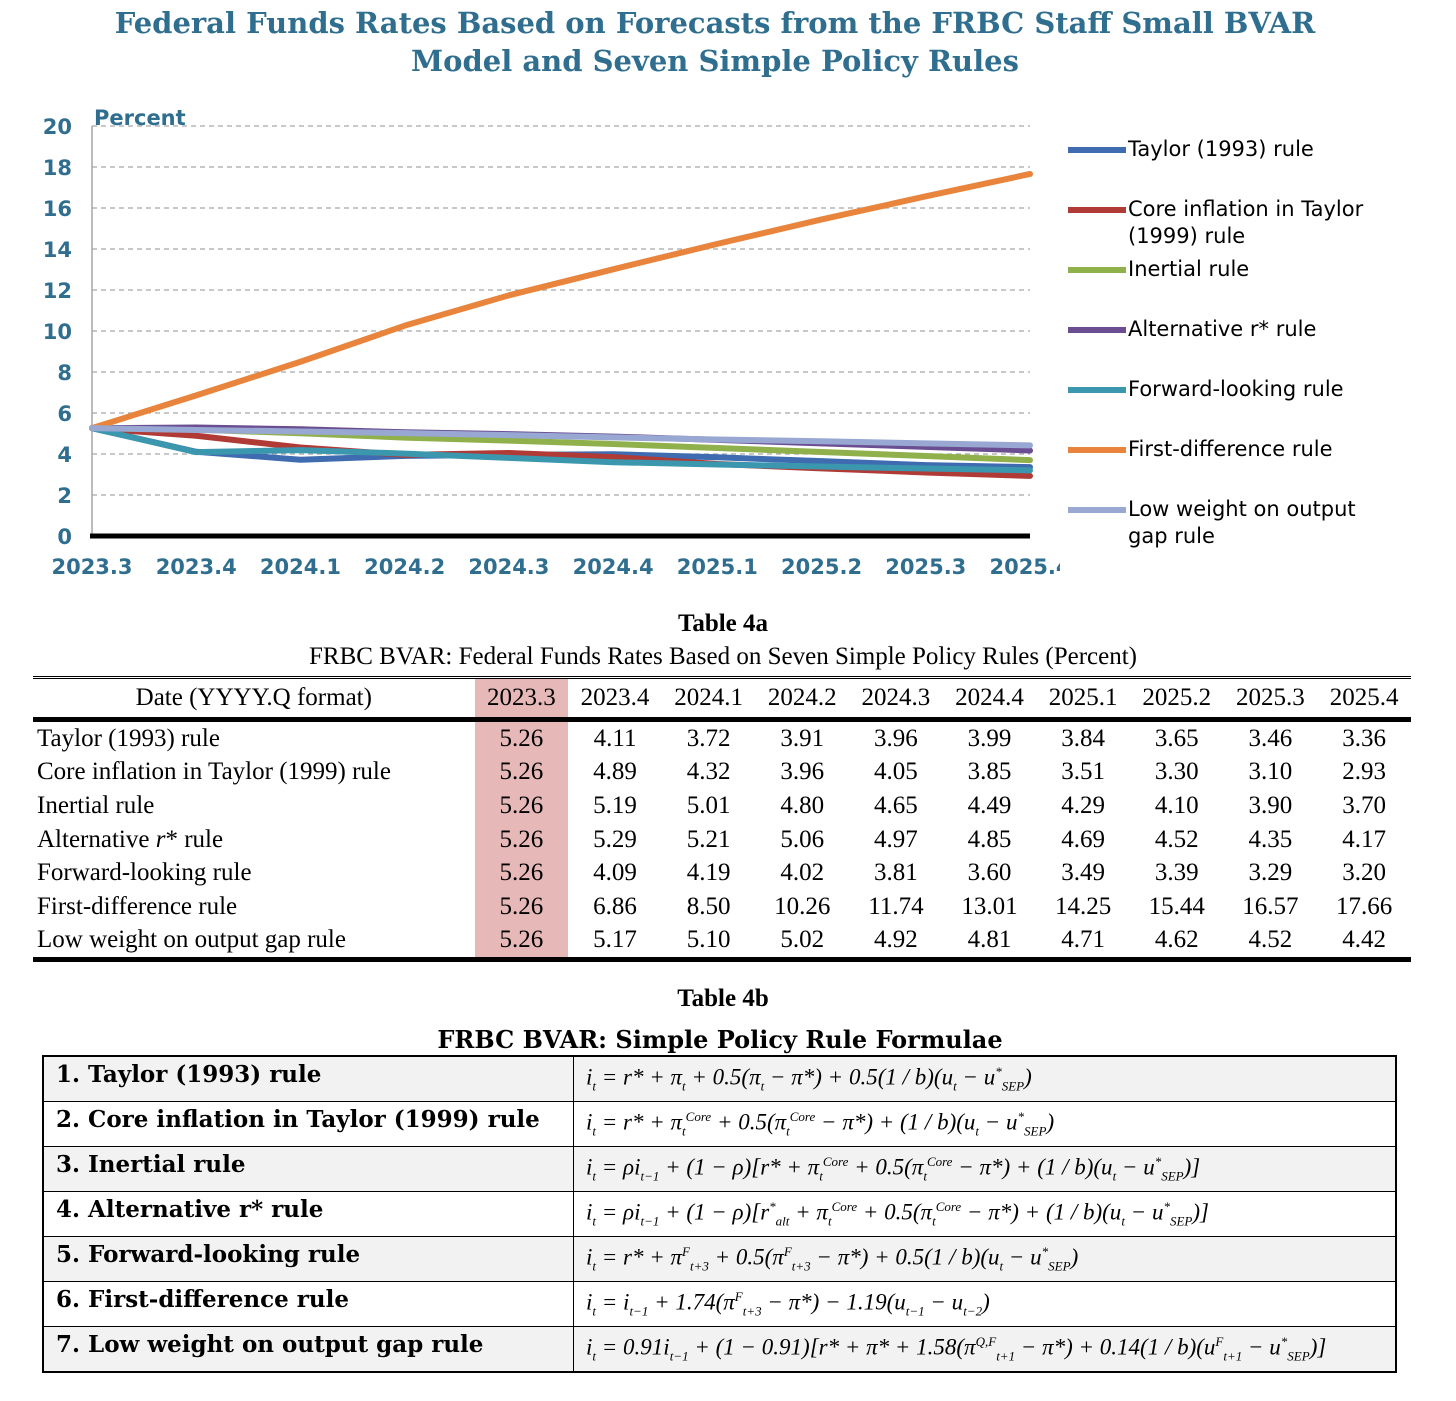 This screenshot has height=1401, width=1456. Describe the element at coordinates (1245, 223) in the screenshot. I see `legend-label: Core inflation in Taylor (1999) rule` at that location.